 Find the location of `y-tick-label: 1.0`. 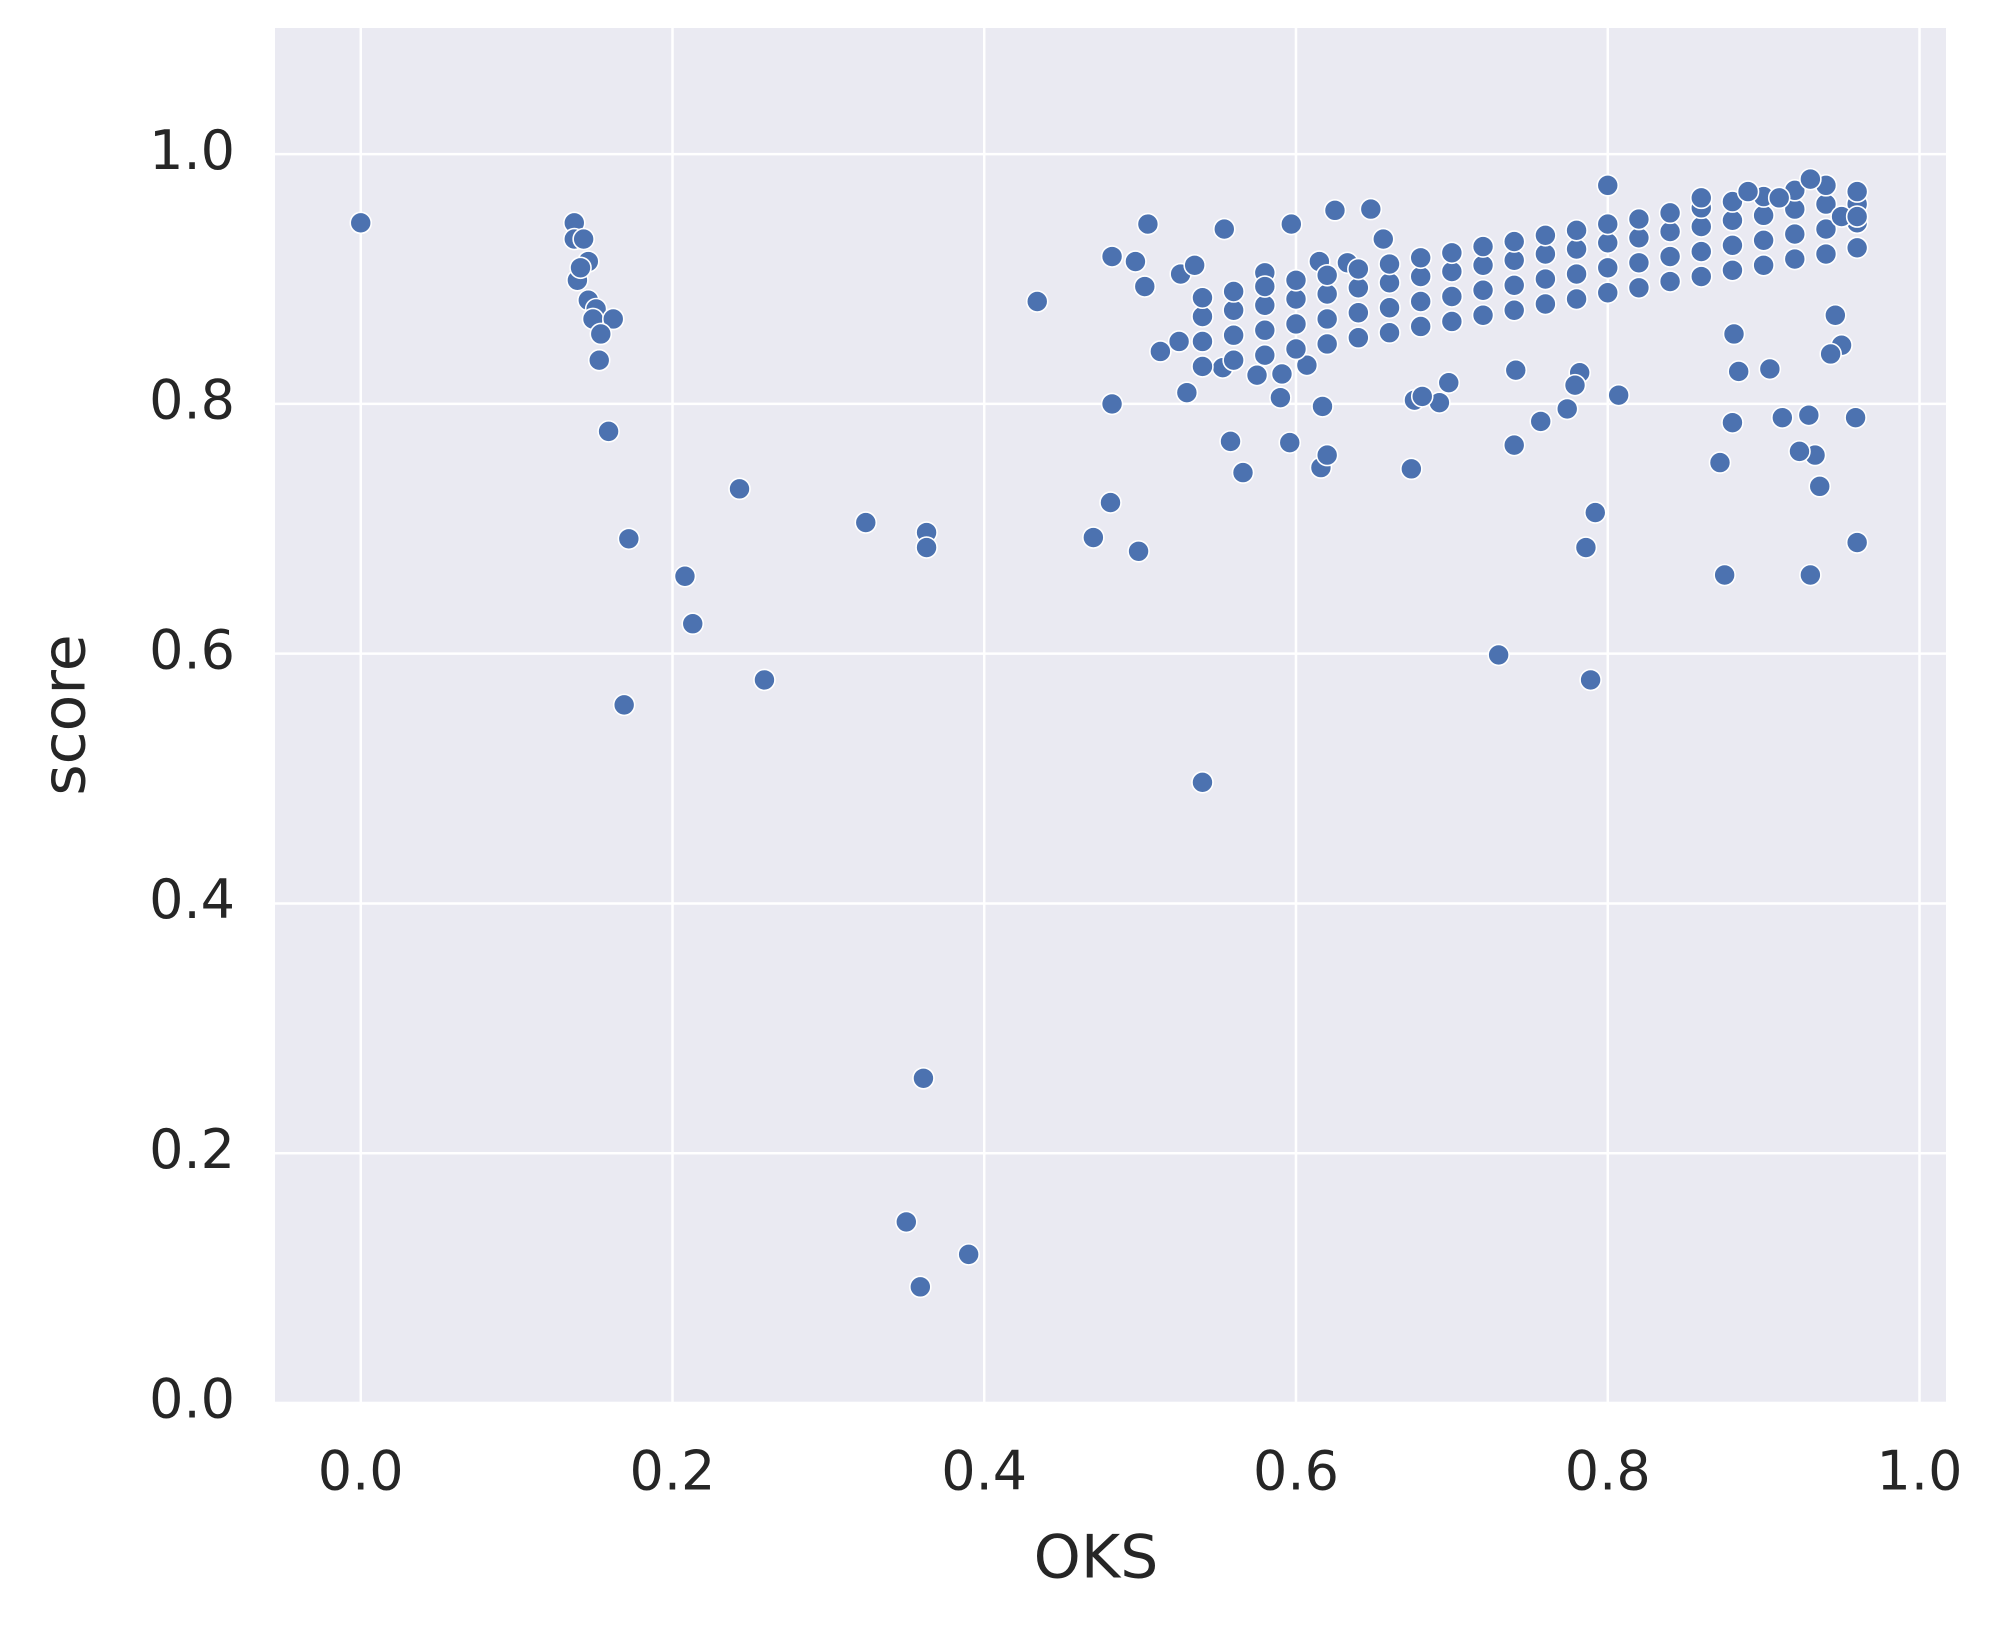

y-tick-label: 1.0 is located at coordinates (192, 150).